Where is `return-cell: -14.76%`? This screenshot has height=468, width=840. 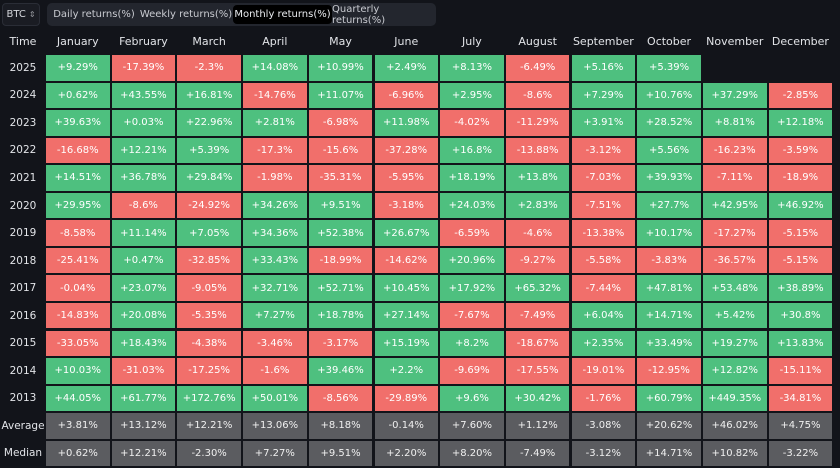
return-cell: -14.76% is located at coordinates (275, 95).